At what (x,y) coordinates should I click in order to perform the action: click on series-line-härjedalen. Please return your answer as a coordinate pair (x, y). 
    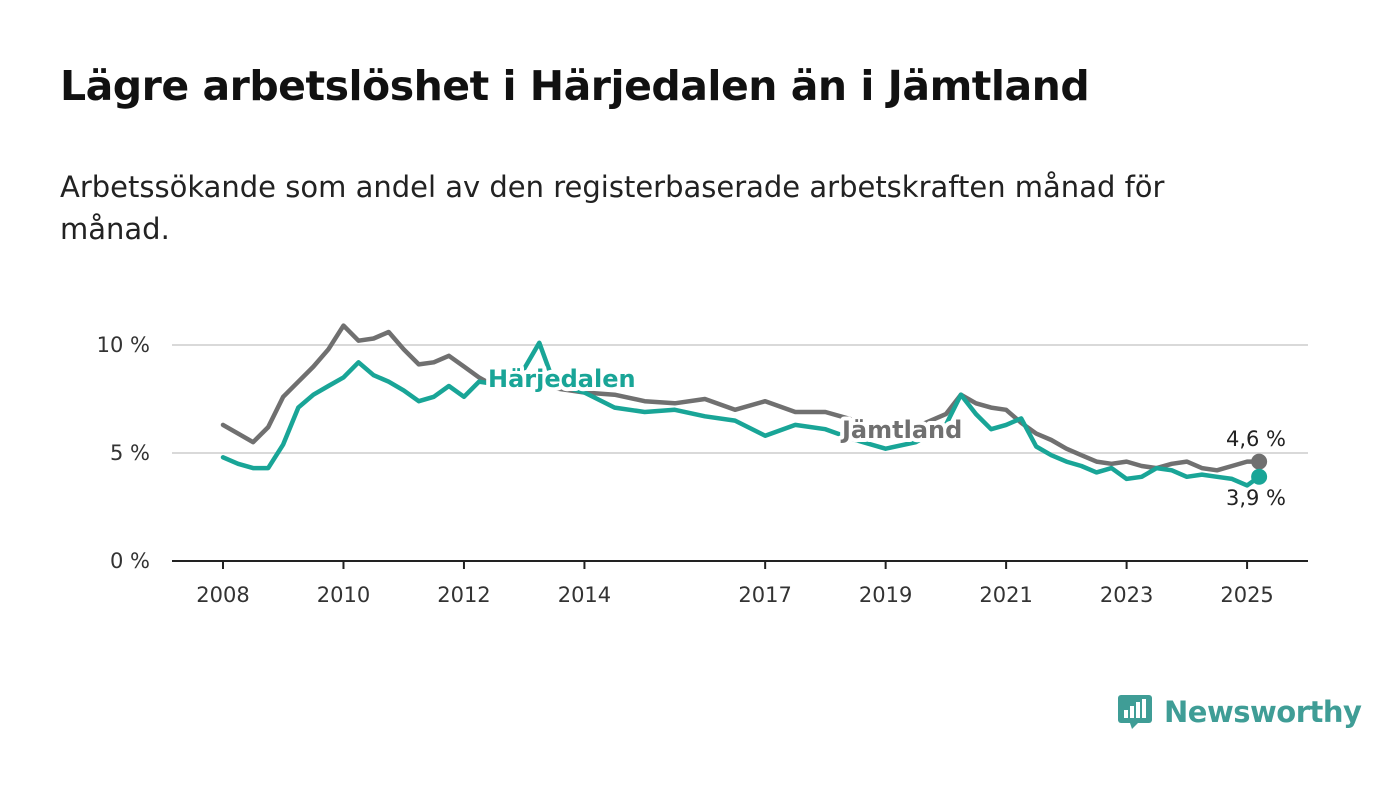
    Looking at the image, I should click on (741, 414).